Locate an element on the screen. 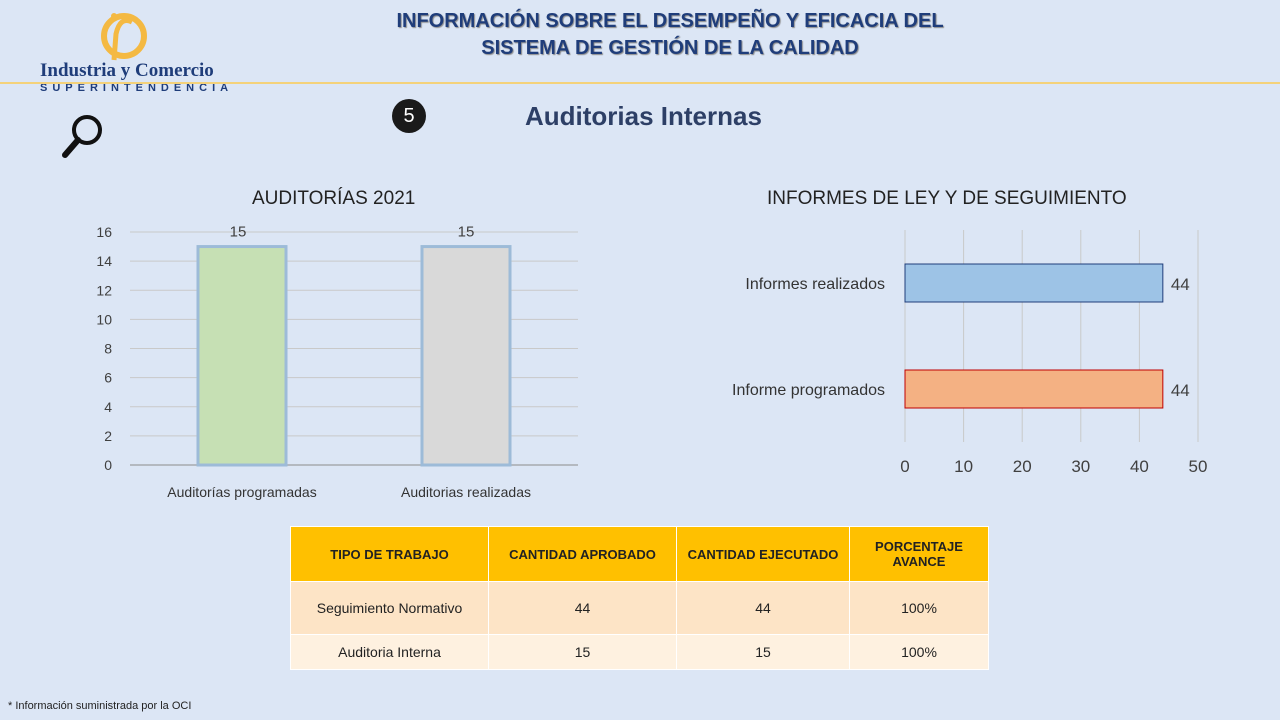 This screenshot has height=720, width=1280. chart-title-informes: INFORMES DE LEY Y DE SEGUIMIENTO is located at coordinates (947, 198).